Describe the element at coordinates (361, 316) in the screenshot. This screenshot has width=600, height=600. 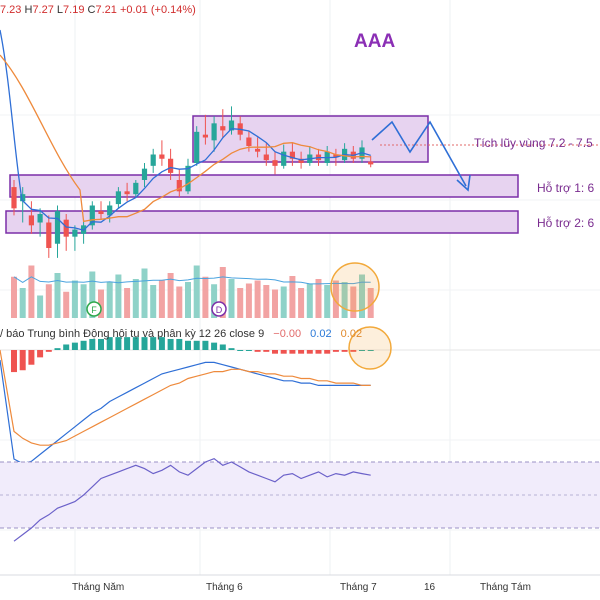
I see `highlight-circles` at that location.